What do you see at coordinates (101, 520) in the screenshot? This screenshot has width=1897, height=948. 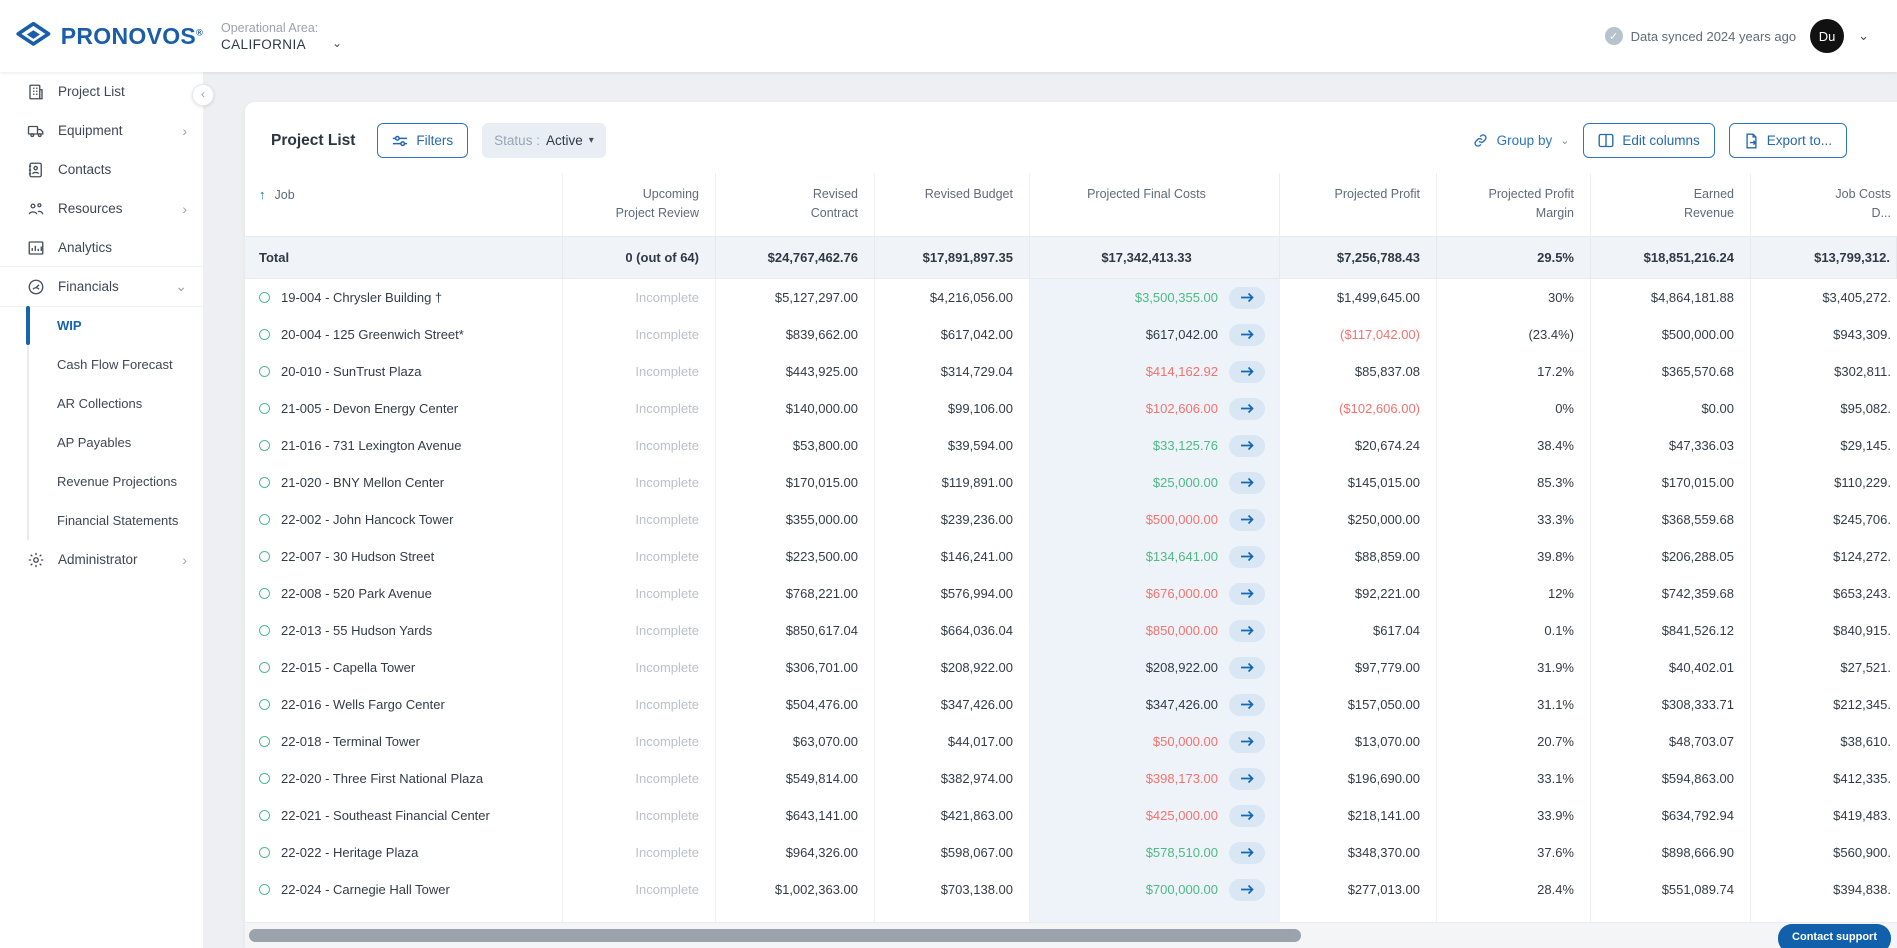 I see `sidebar-subitem-financial-statements: Financial Statements` at bounding box center [101, 520].